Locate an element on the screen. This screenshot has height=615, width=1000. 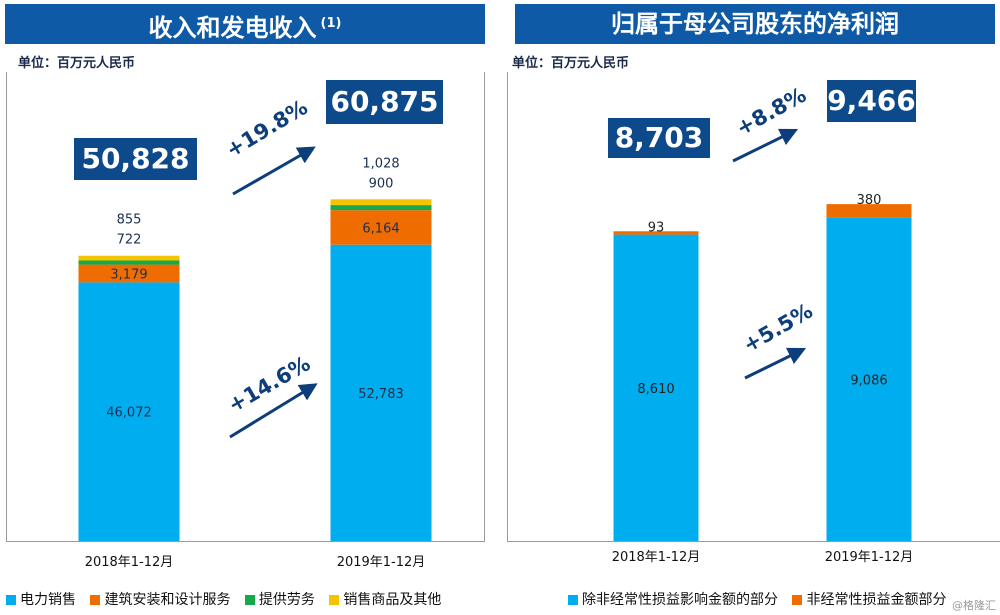
left-title-text: 收入和发电收入 is located at coordinates (232, 28).